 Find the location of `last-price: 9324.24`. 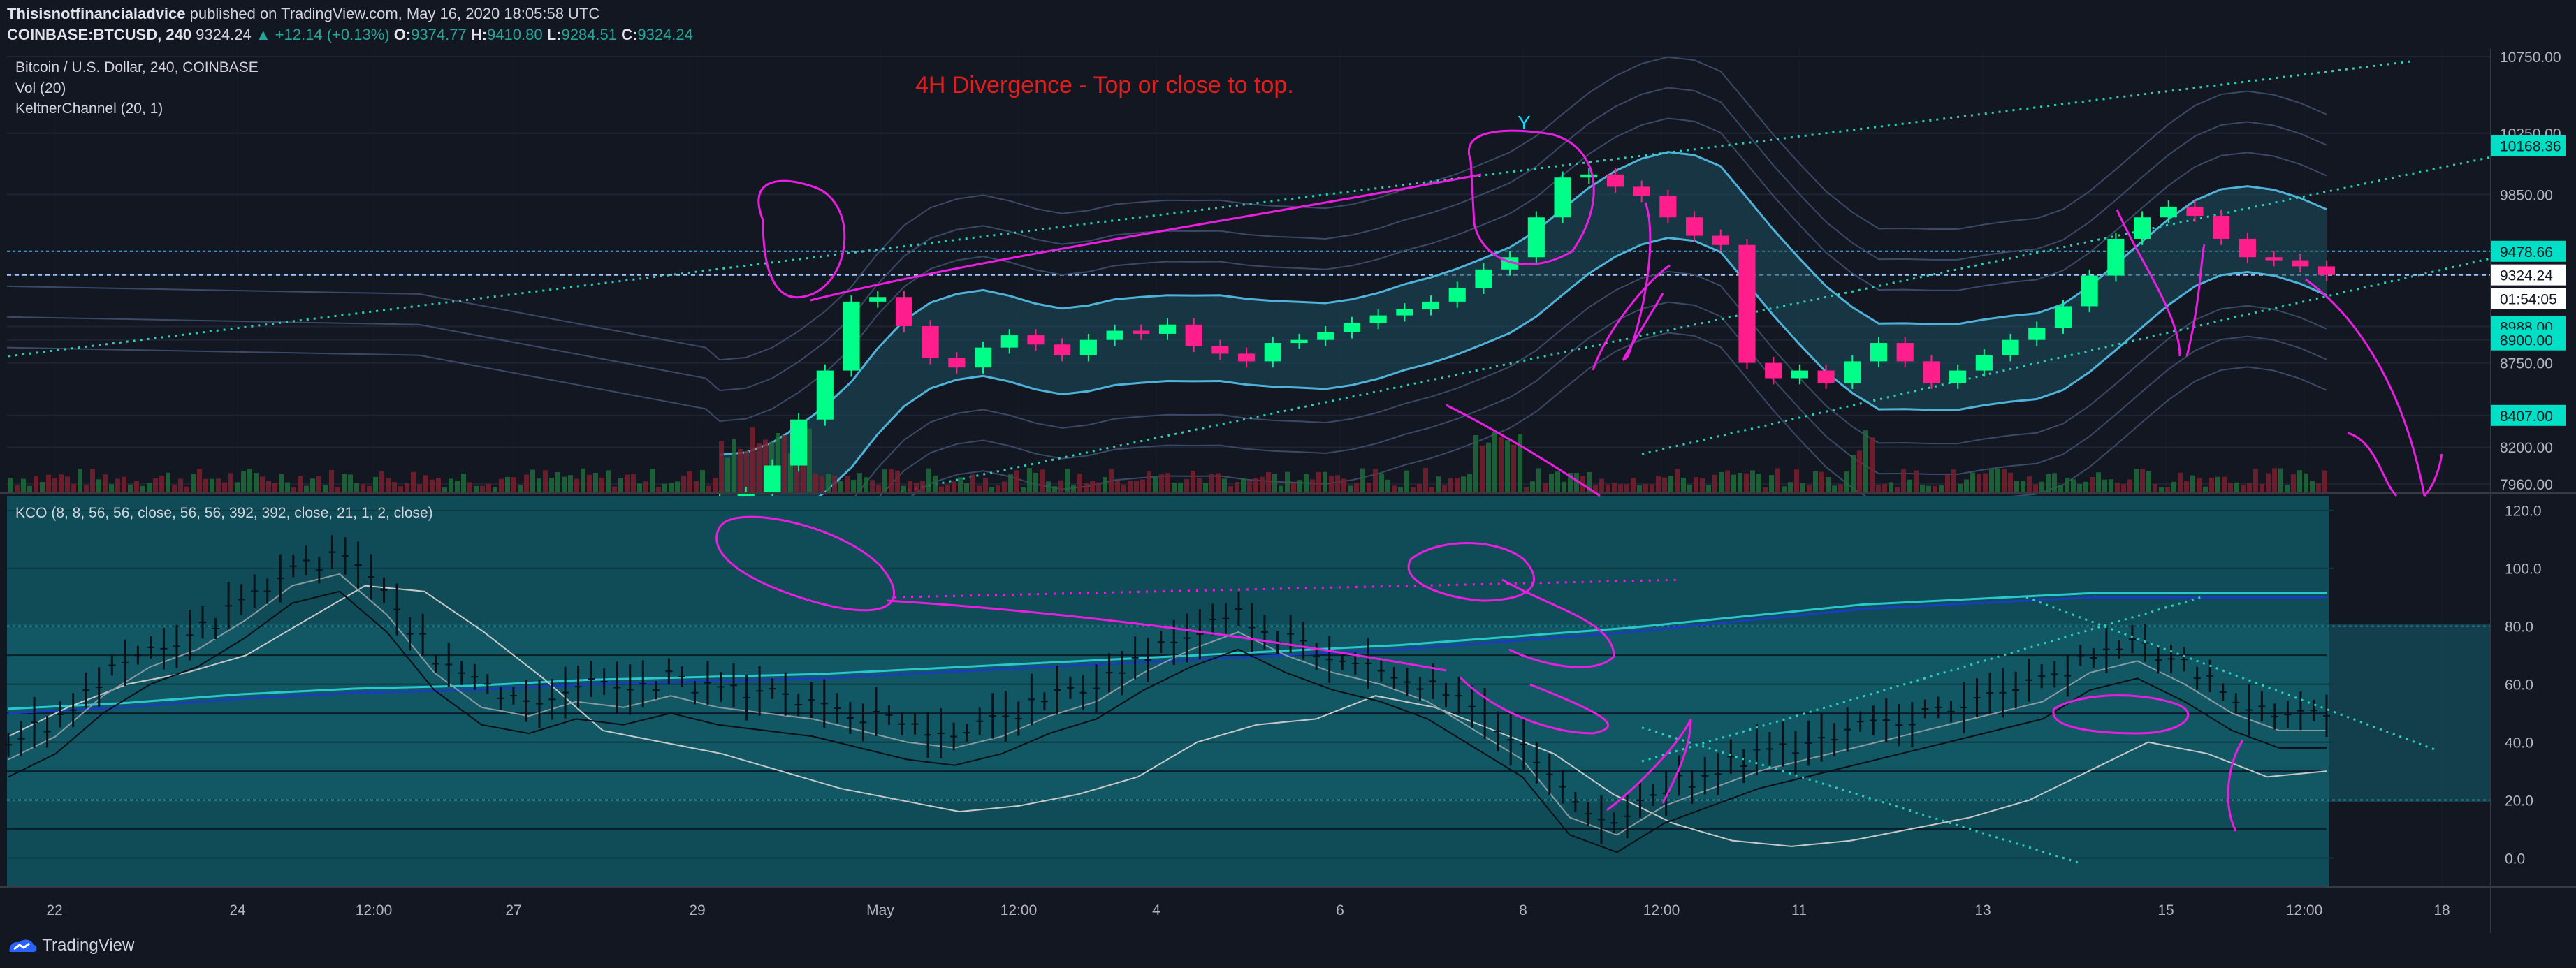

last-price: 9324.24 is located at coordinates (224, 34).